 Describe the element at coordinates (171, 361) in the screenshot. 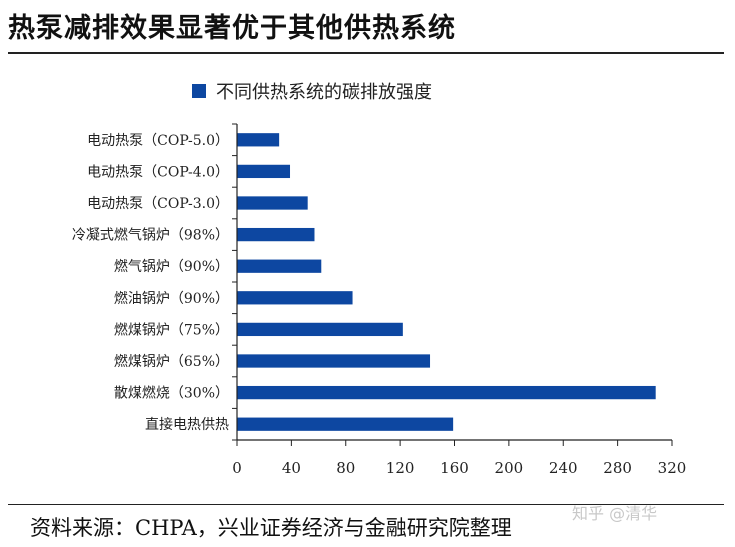

I see `category-label: 燃煤锅炉（65%）` at that location.